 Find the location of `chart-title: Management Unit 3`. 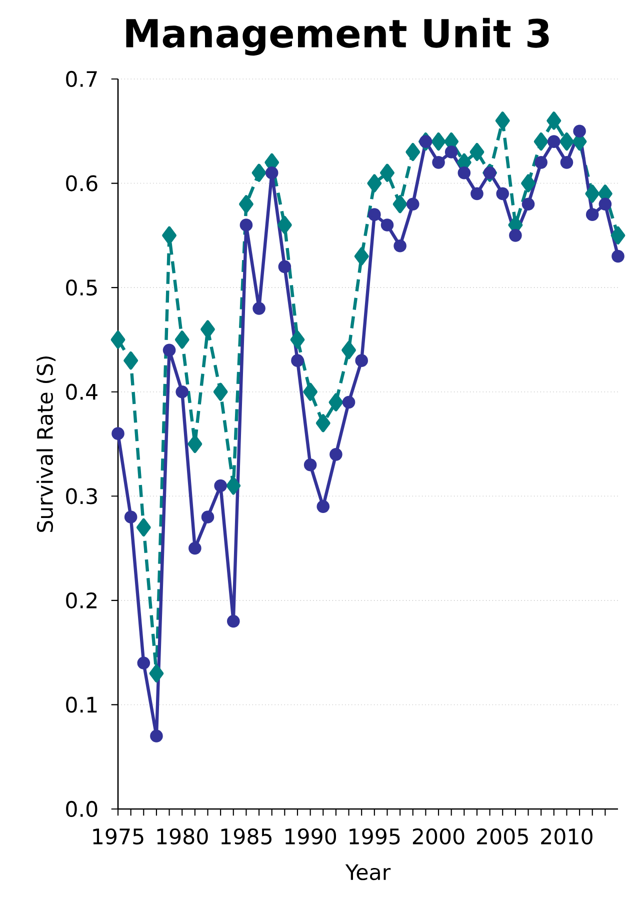

chart-title: Management Unit 3 is located at coordinates (337, 37).